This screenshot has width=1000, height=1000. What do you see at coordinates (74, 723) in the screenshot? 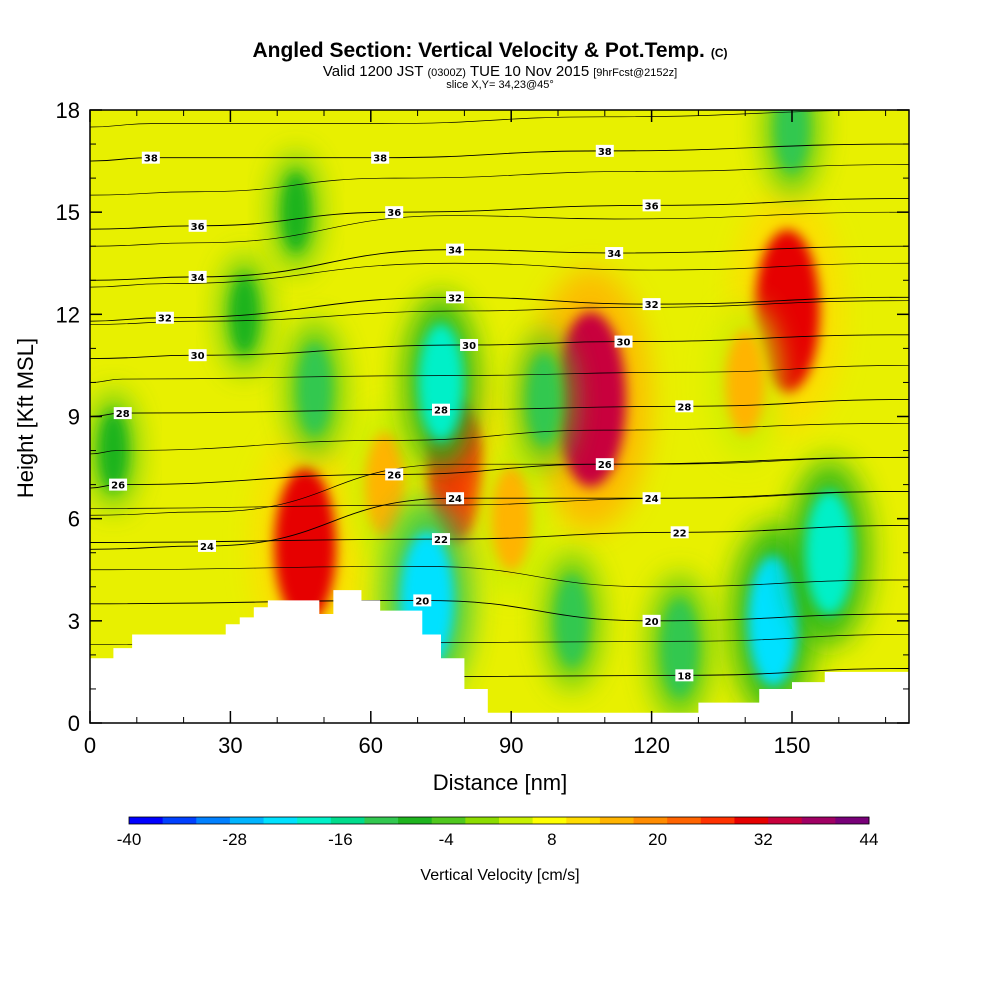
I see `y-tick-label: 0` at bounding box center [74, 723].